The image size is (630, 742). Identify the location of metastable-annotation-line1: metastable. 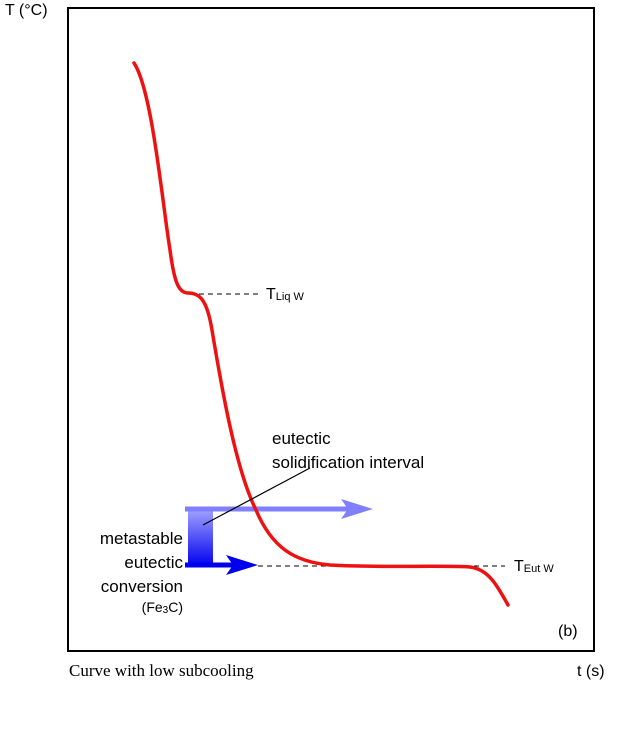
(141, 538).